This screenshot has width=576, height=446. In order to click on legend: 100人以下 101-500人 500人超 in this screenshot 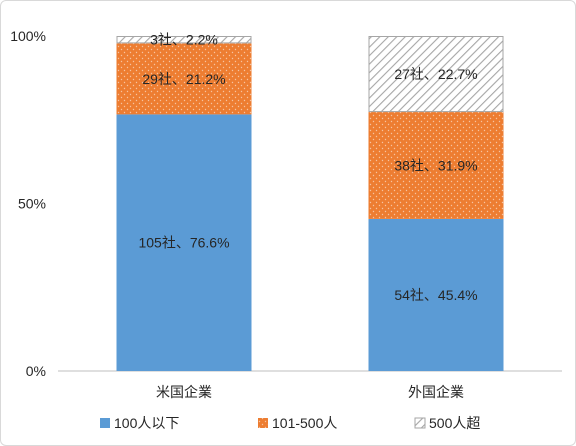, I will do `click(290, 423)`.